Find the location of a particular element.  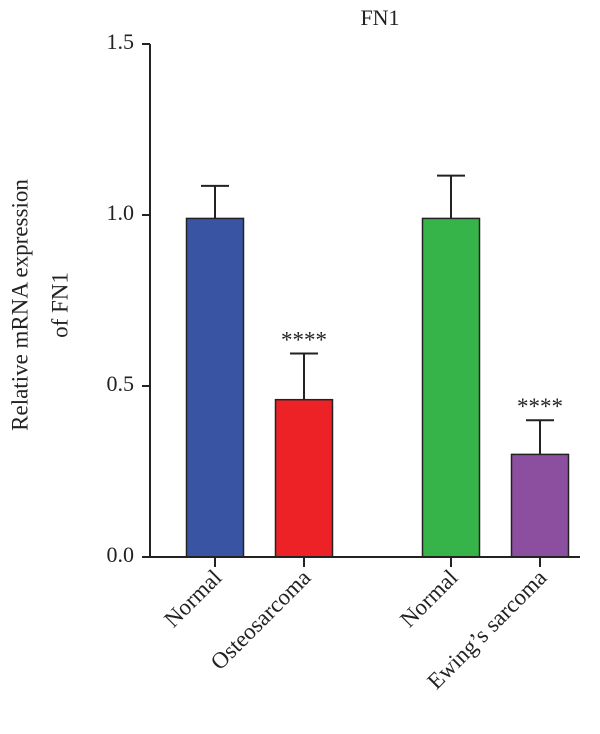

significance-marks: **** **** is located at coordinates (422, 374).